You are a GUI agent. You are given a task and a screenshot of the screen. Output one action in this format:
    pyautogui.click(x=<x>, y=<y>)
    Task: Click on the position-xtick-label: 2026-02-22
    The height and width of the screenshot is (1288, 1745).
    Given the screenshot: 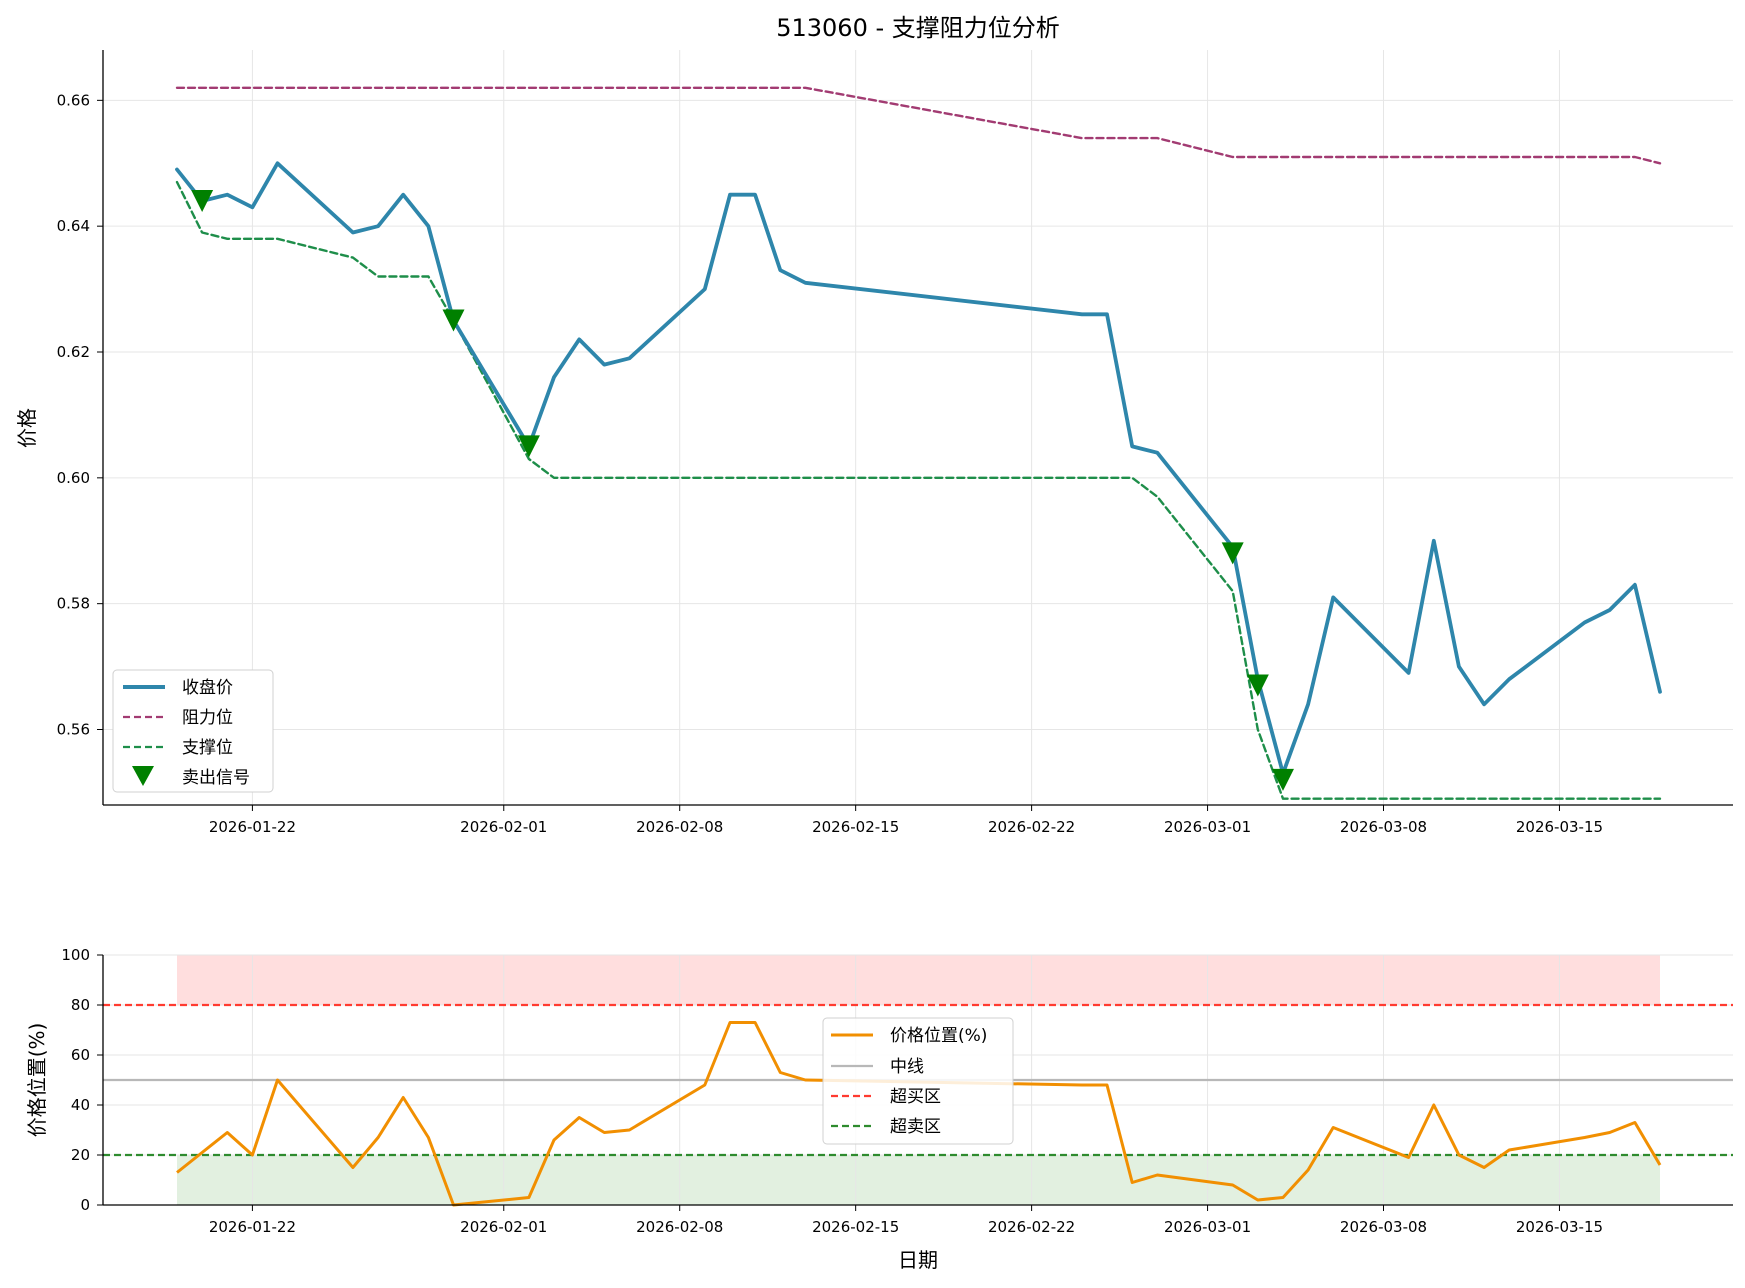 What is the action you would take?
    pyautogui.click(x=1031, y=1227)
    